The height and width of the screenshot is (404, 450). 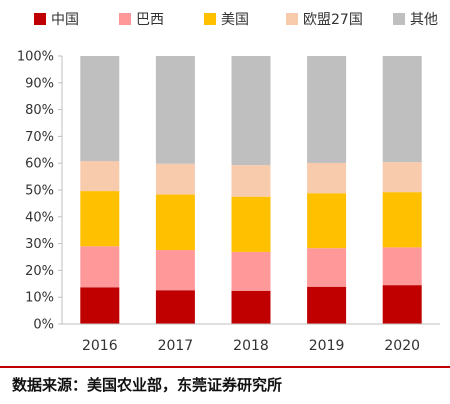 What do you see at coordinates (39, 298) in the screenshot?
I see `y-tick-label-1: 10%` at bounding box center [39, 298].